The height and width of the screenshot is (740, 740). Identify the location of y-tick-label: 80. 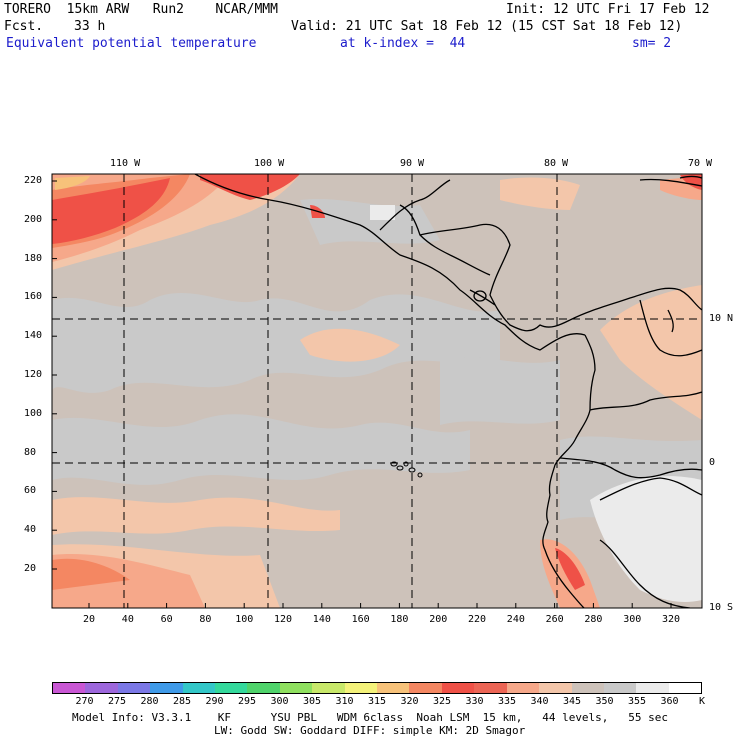
(30, 452).